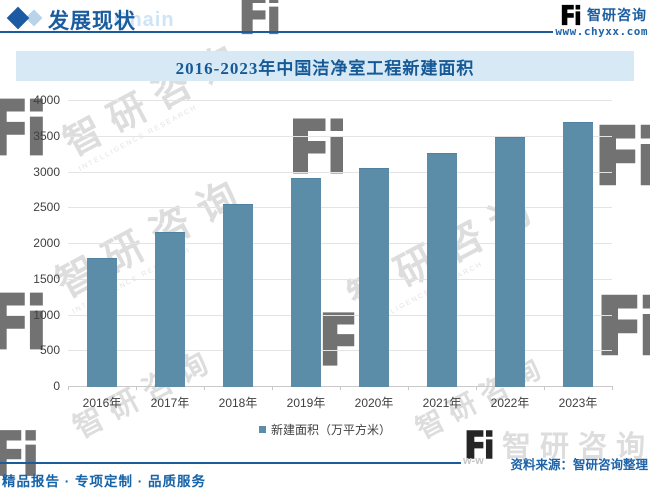 Image resolution: width=650 pixels, height=490 pixels. I want to click on chart-legend: 新建面积（万平方米）, so click(325, 429).